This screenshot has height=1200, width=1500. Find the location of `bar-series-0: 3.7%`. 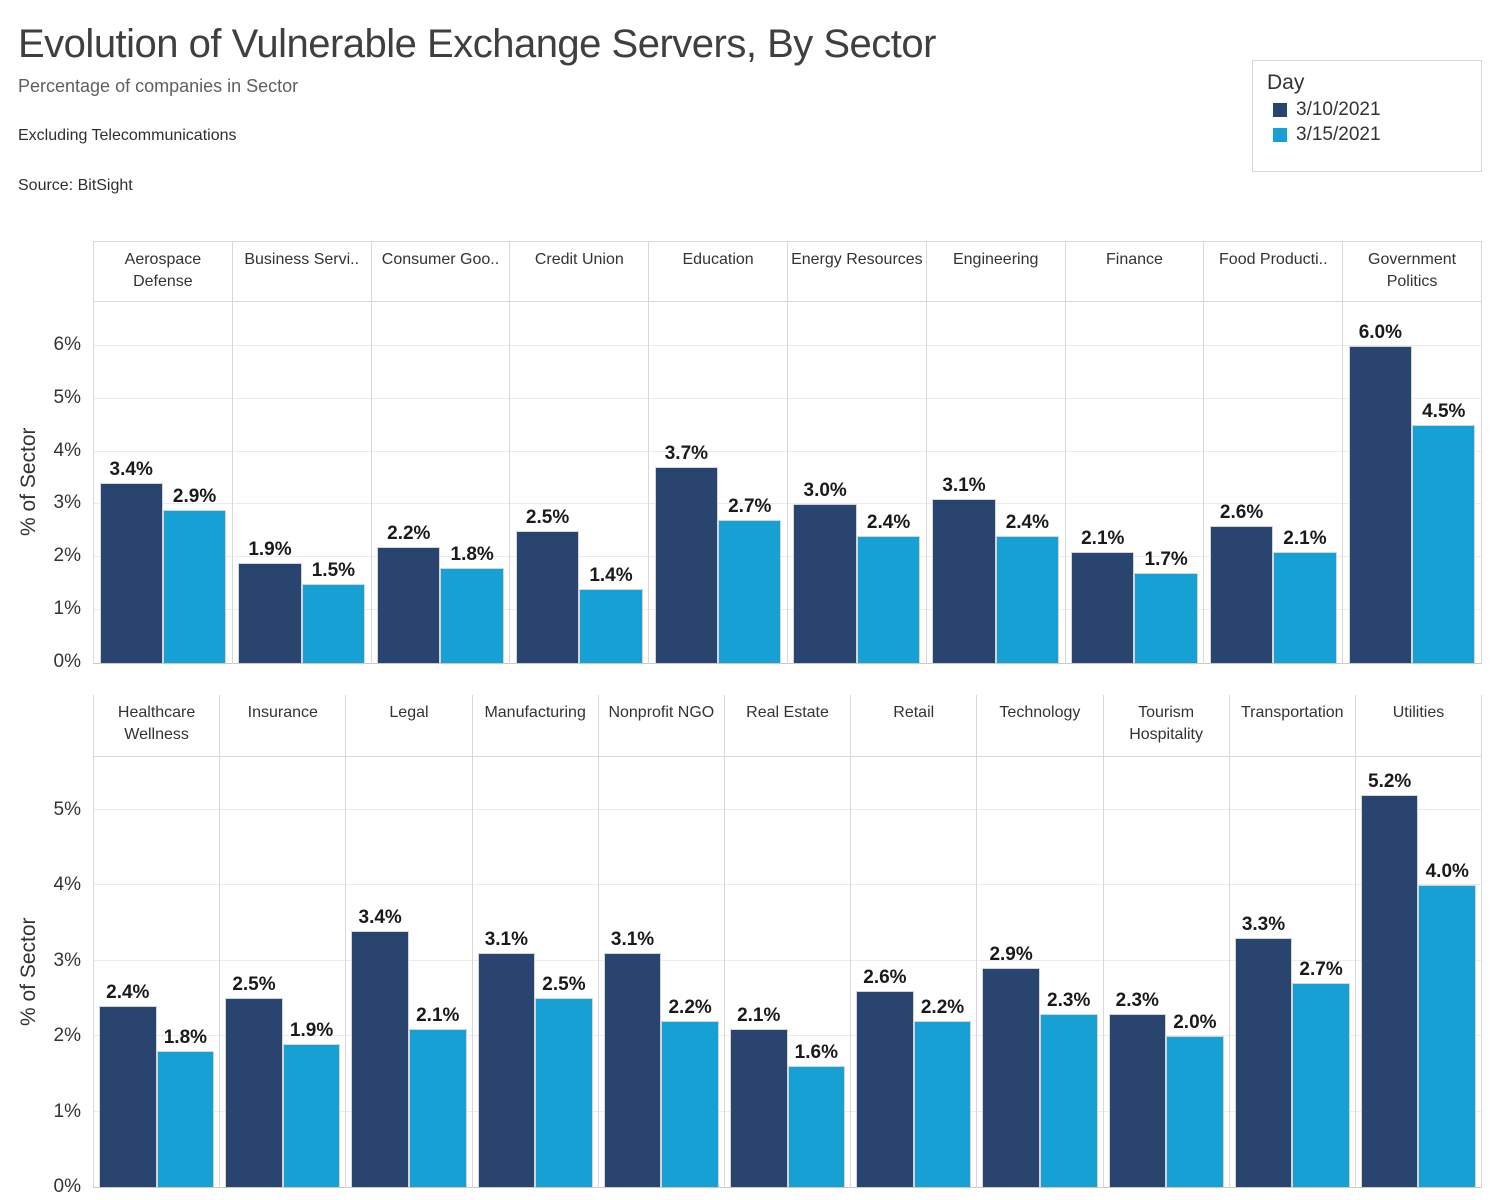

bar-series-0: 3.7% is located at coordinates (686, 553).